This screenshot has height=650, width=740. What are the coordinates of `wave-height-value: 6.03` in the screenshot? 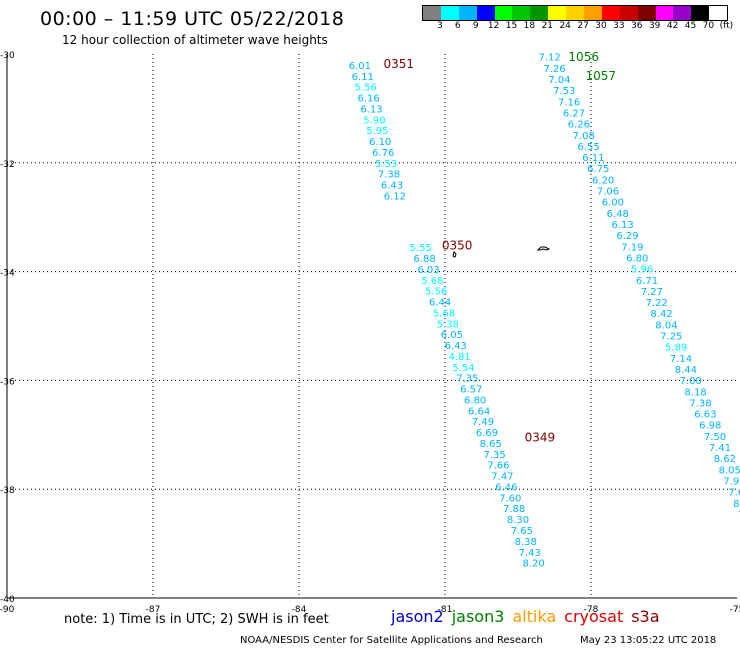 It's located at (428, 270).